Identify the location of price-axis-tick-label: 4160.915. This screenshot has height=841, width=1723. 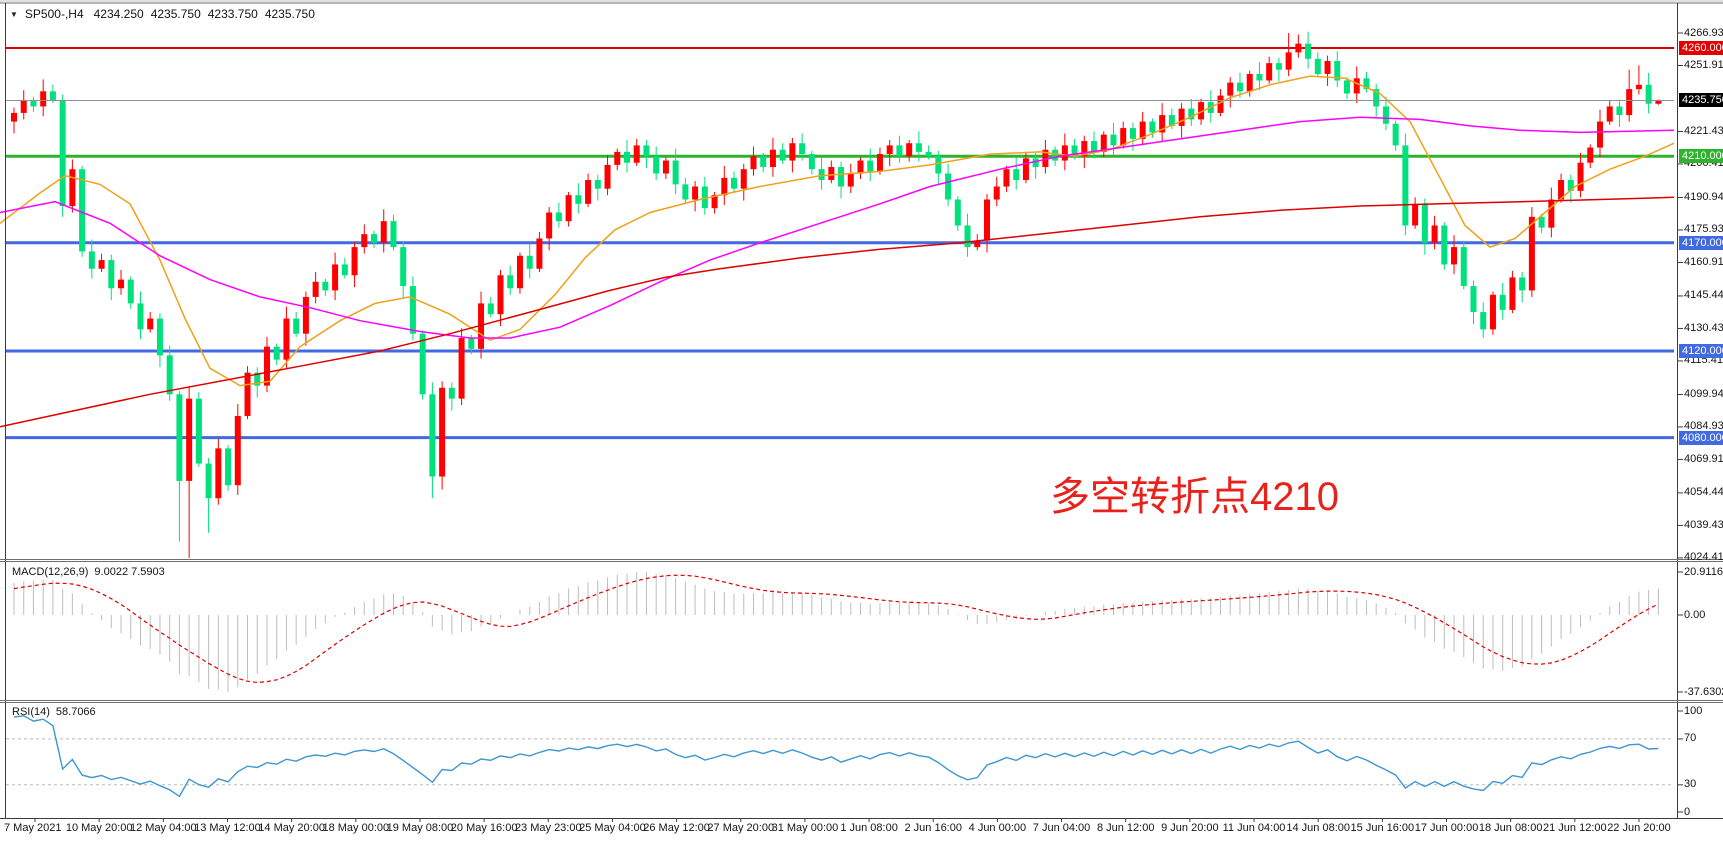
(1703, 261).